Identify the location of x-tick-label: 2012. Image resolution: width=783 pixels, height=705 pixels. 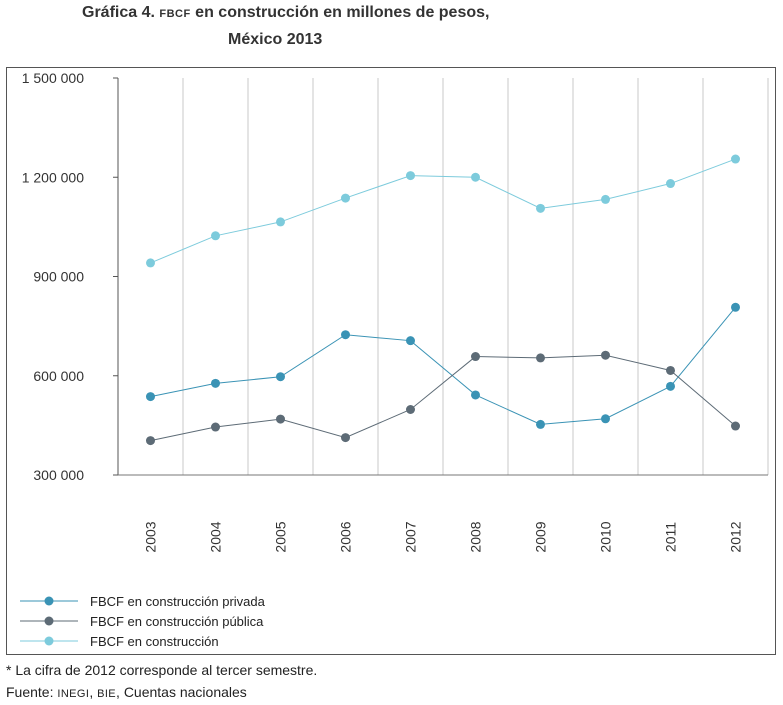
(736, 536).